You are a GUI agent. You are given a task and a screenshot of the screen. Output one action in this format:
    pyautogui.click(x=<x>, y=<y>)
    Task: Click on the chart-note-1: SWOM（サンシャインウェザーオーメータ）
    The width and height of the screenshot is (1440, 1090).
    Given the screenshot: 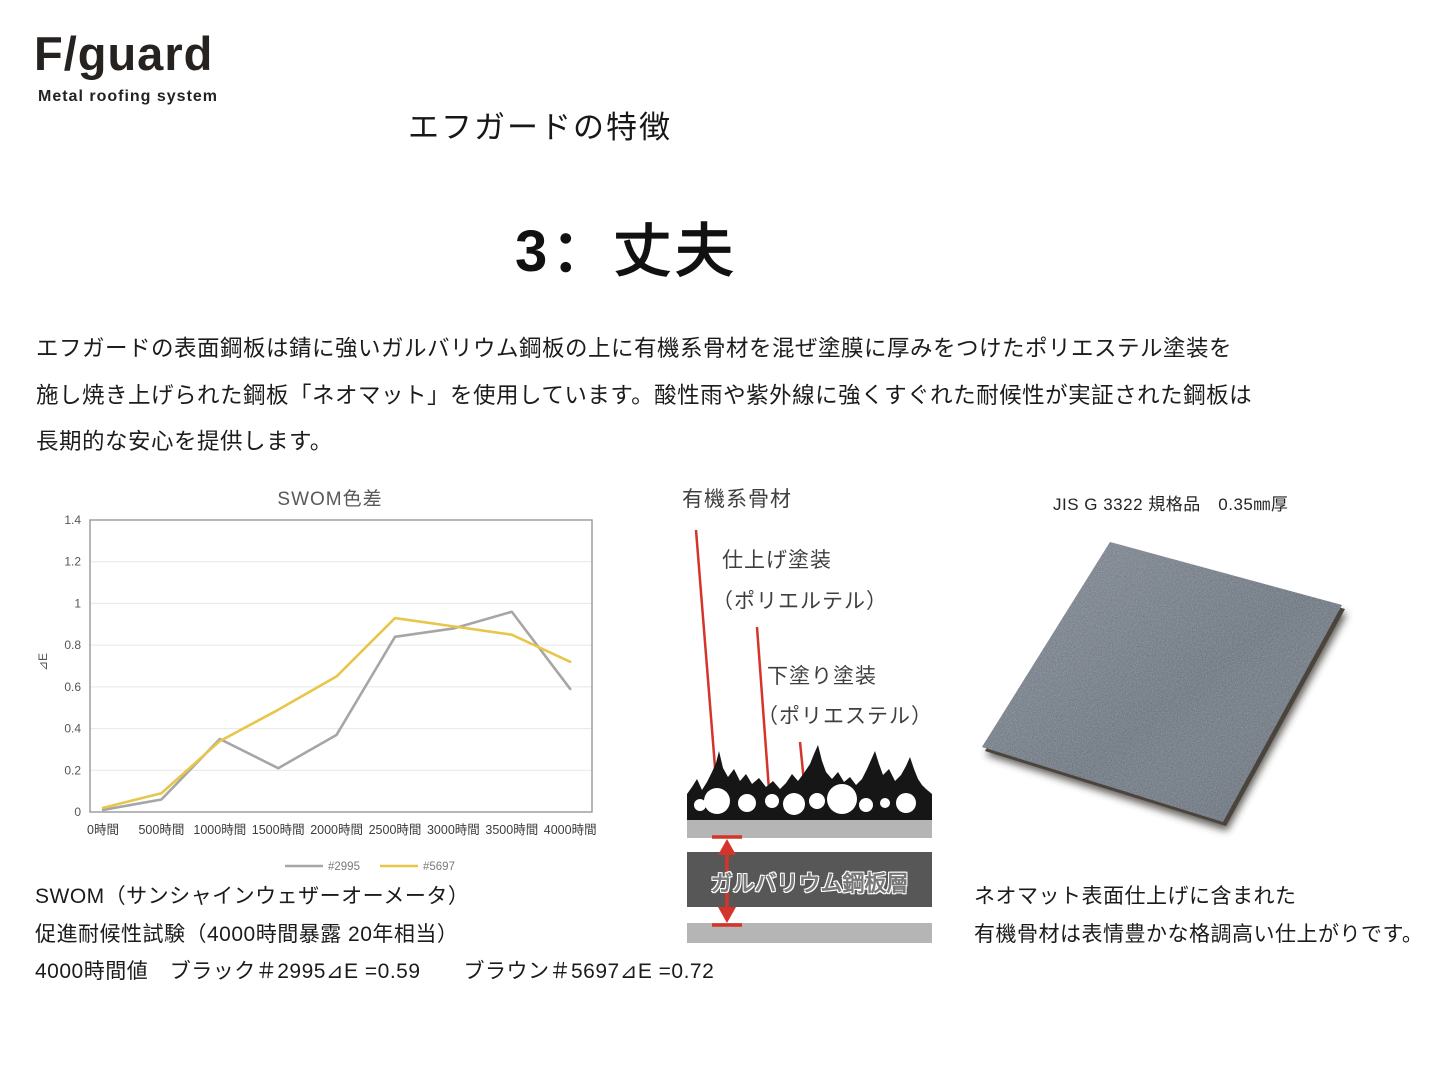 What is the action you would take?
    pyautogui.click(x=252, y=896)
    